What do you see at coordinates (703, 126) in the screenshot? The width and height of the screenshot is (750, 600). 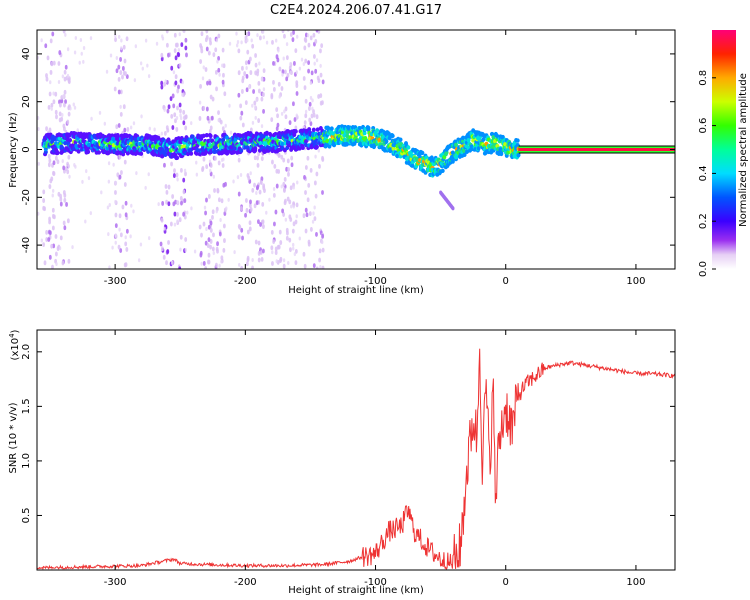 I see `colorbar-tick-label: 0.6` at bounding box center [703, 126].